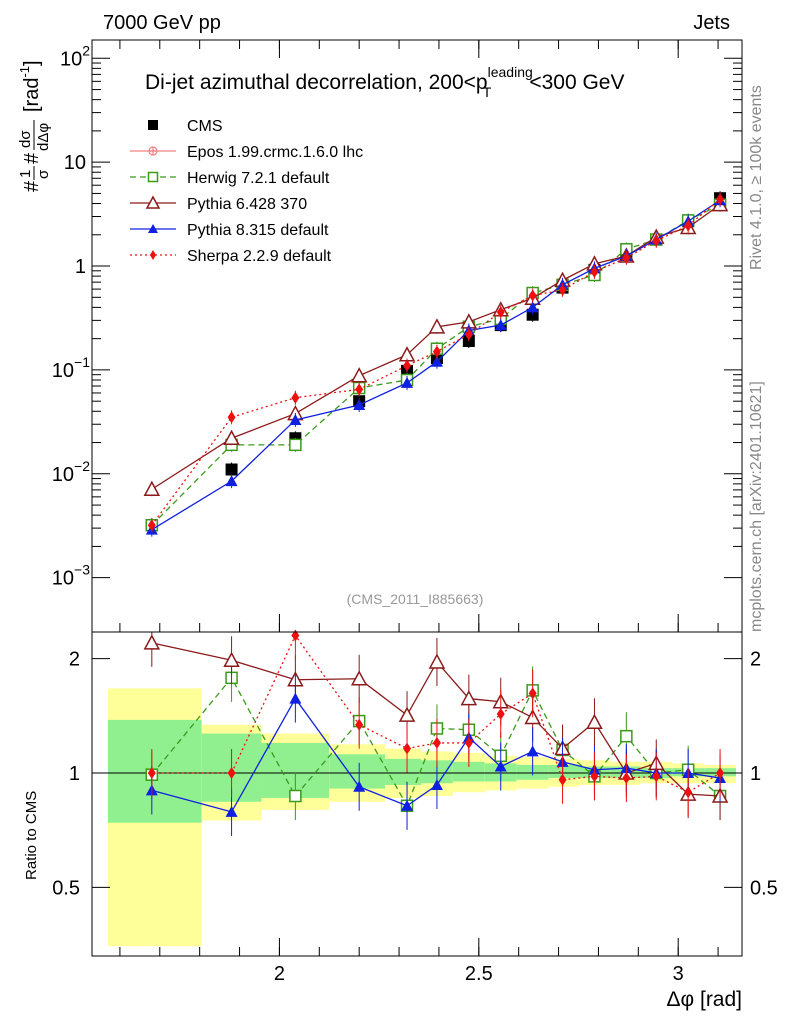 This screenshot has height=1024, width=786. I want to click on ratio-series-sherpa, so click(436, 723).